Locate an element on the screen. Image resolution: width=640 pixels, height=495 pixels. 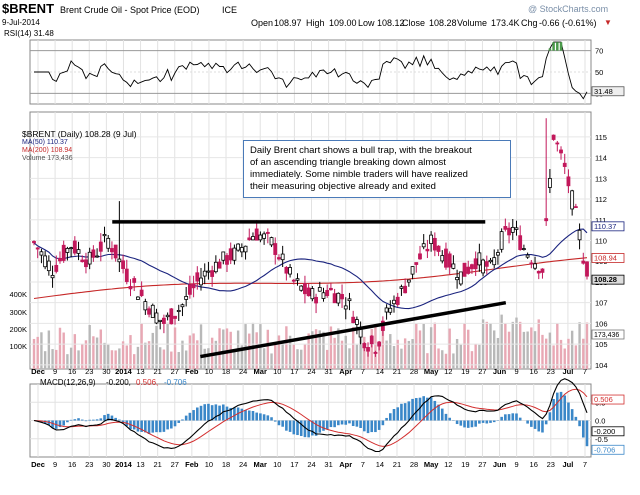
rsi-value-box is located at coordinates (608, 91).